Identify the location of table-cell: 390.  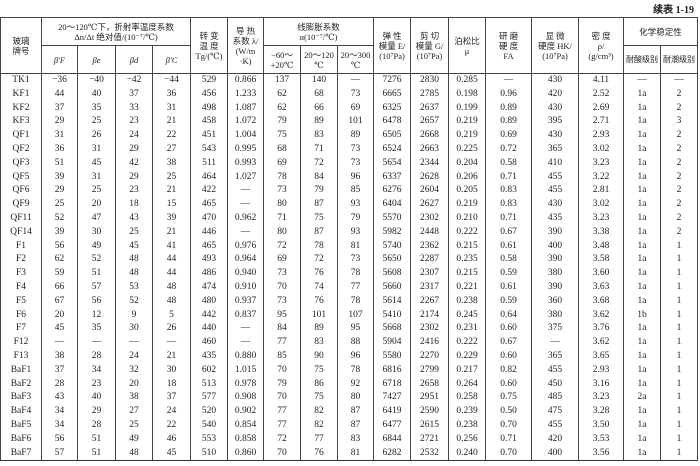
(555, 287).